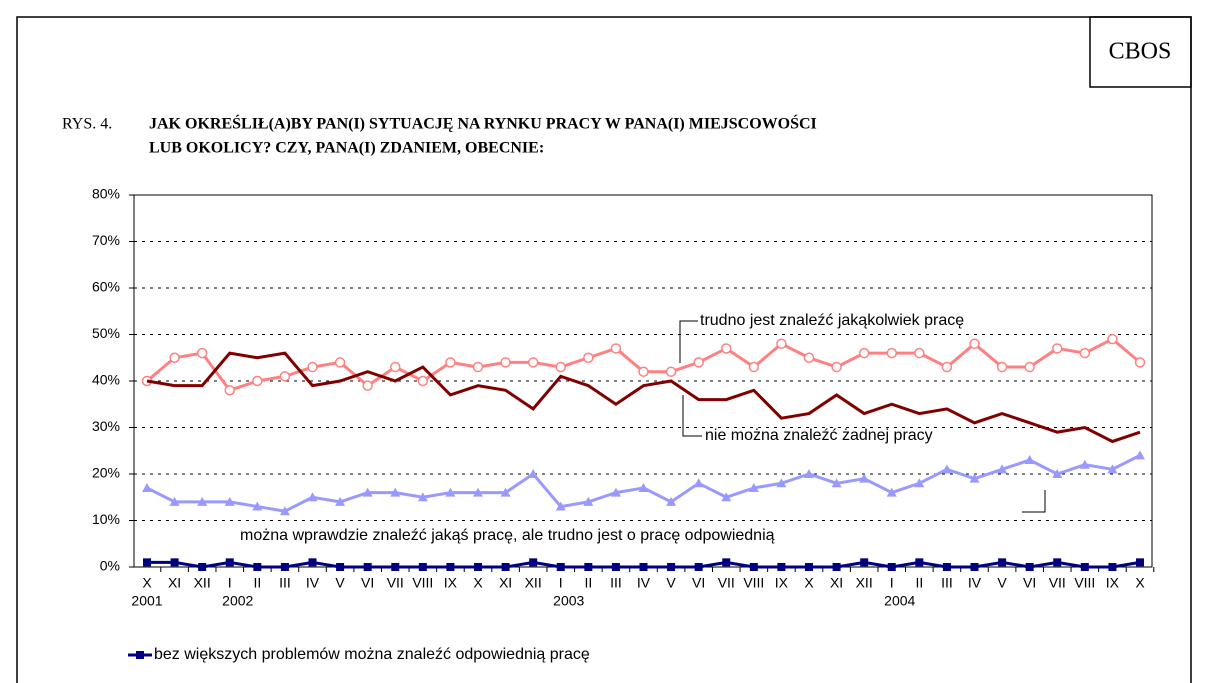 The height and width of the screenshot is (683, 1208). Describe the element at coordinates (832, 320) in the screenshot. I see `series-label: trudno jest znaleźć jakąkolwiek pracę` at that location.